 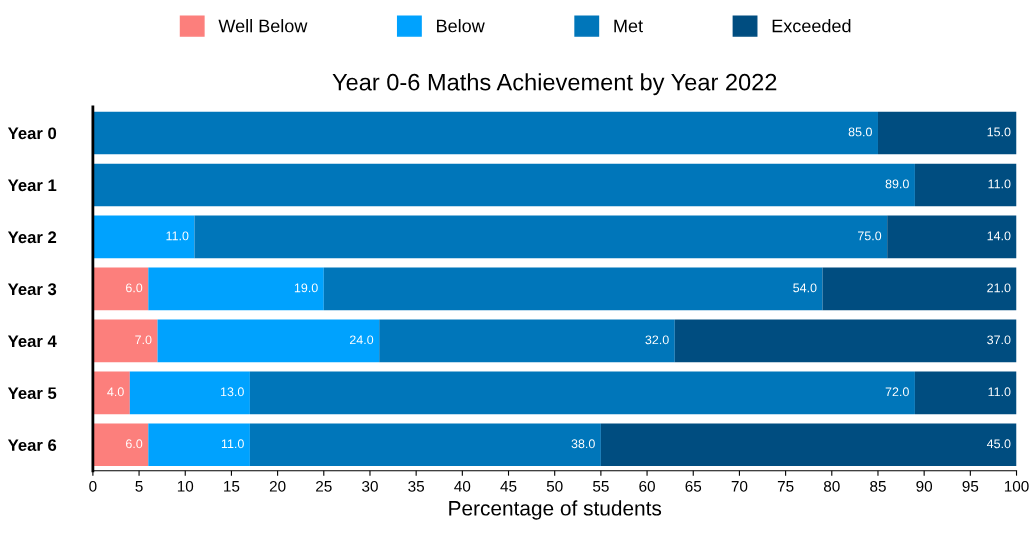 What do you see at coordinates (860, 132) in the screenshot?
I see `data-label: 85.0` at bounding box center [860, 132].